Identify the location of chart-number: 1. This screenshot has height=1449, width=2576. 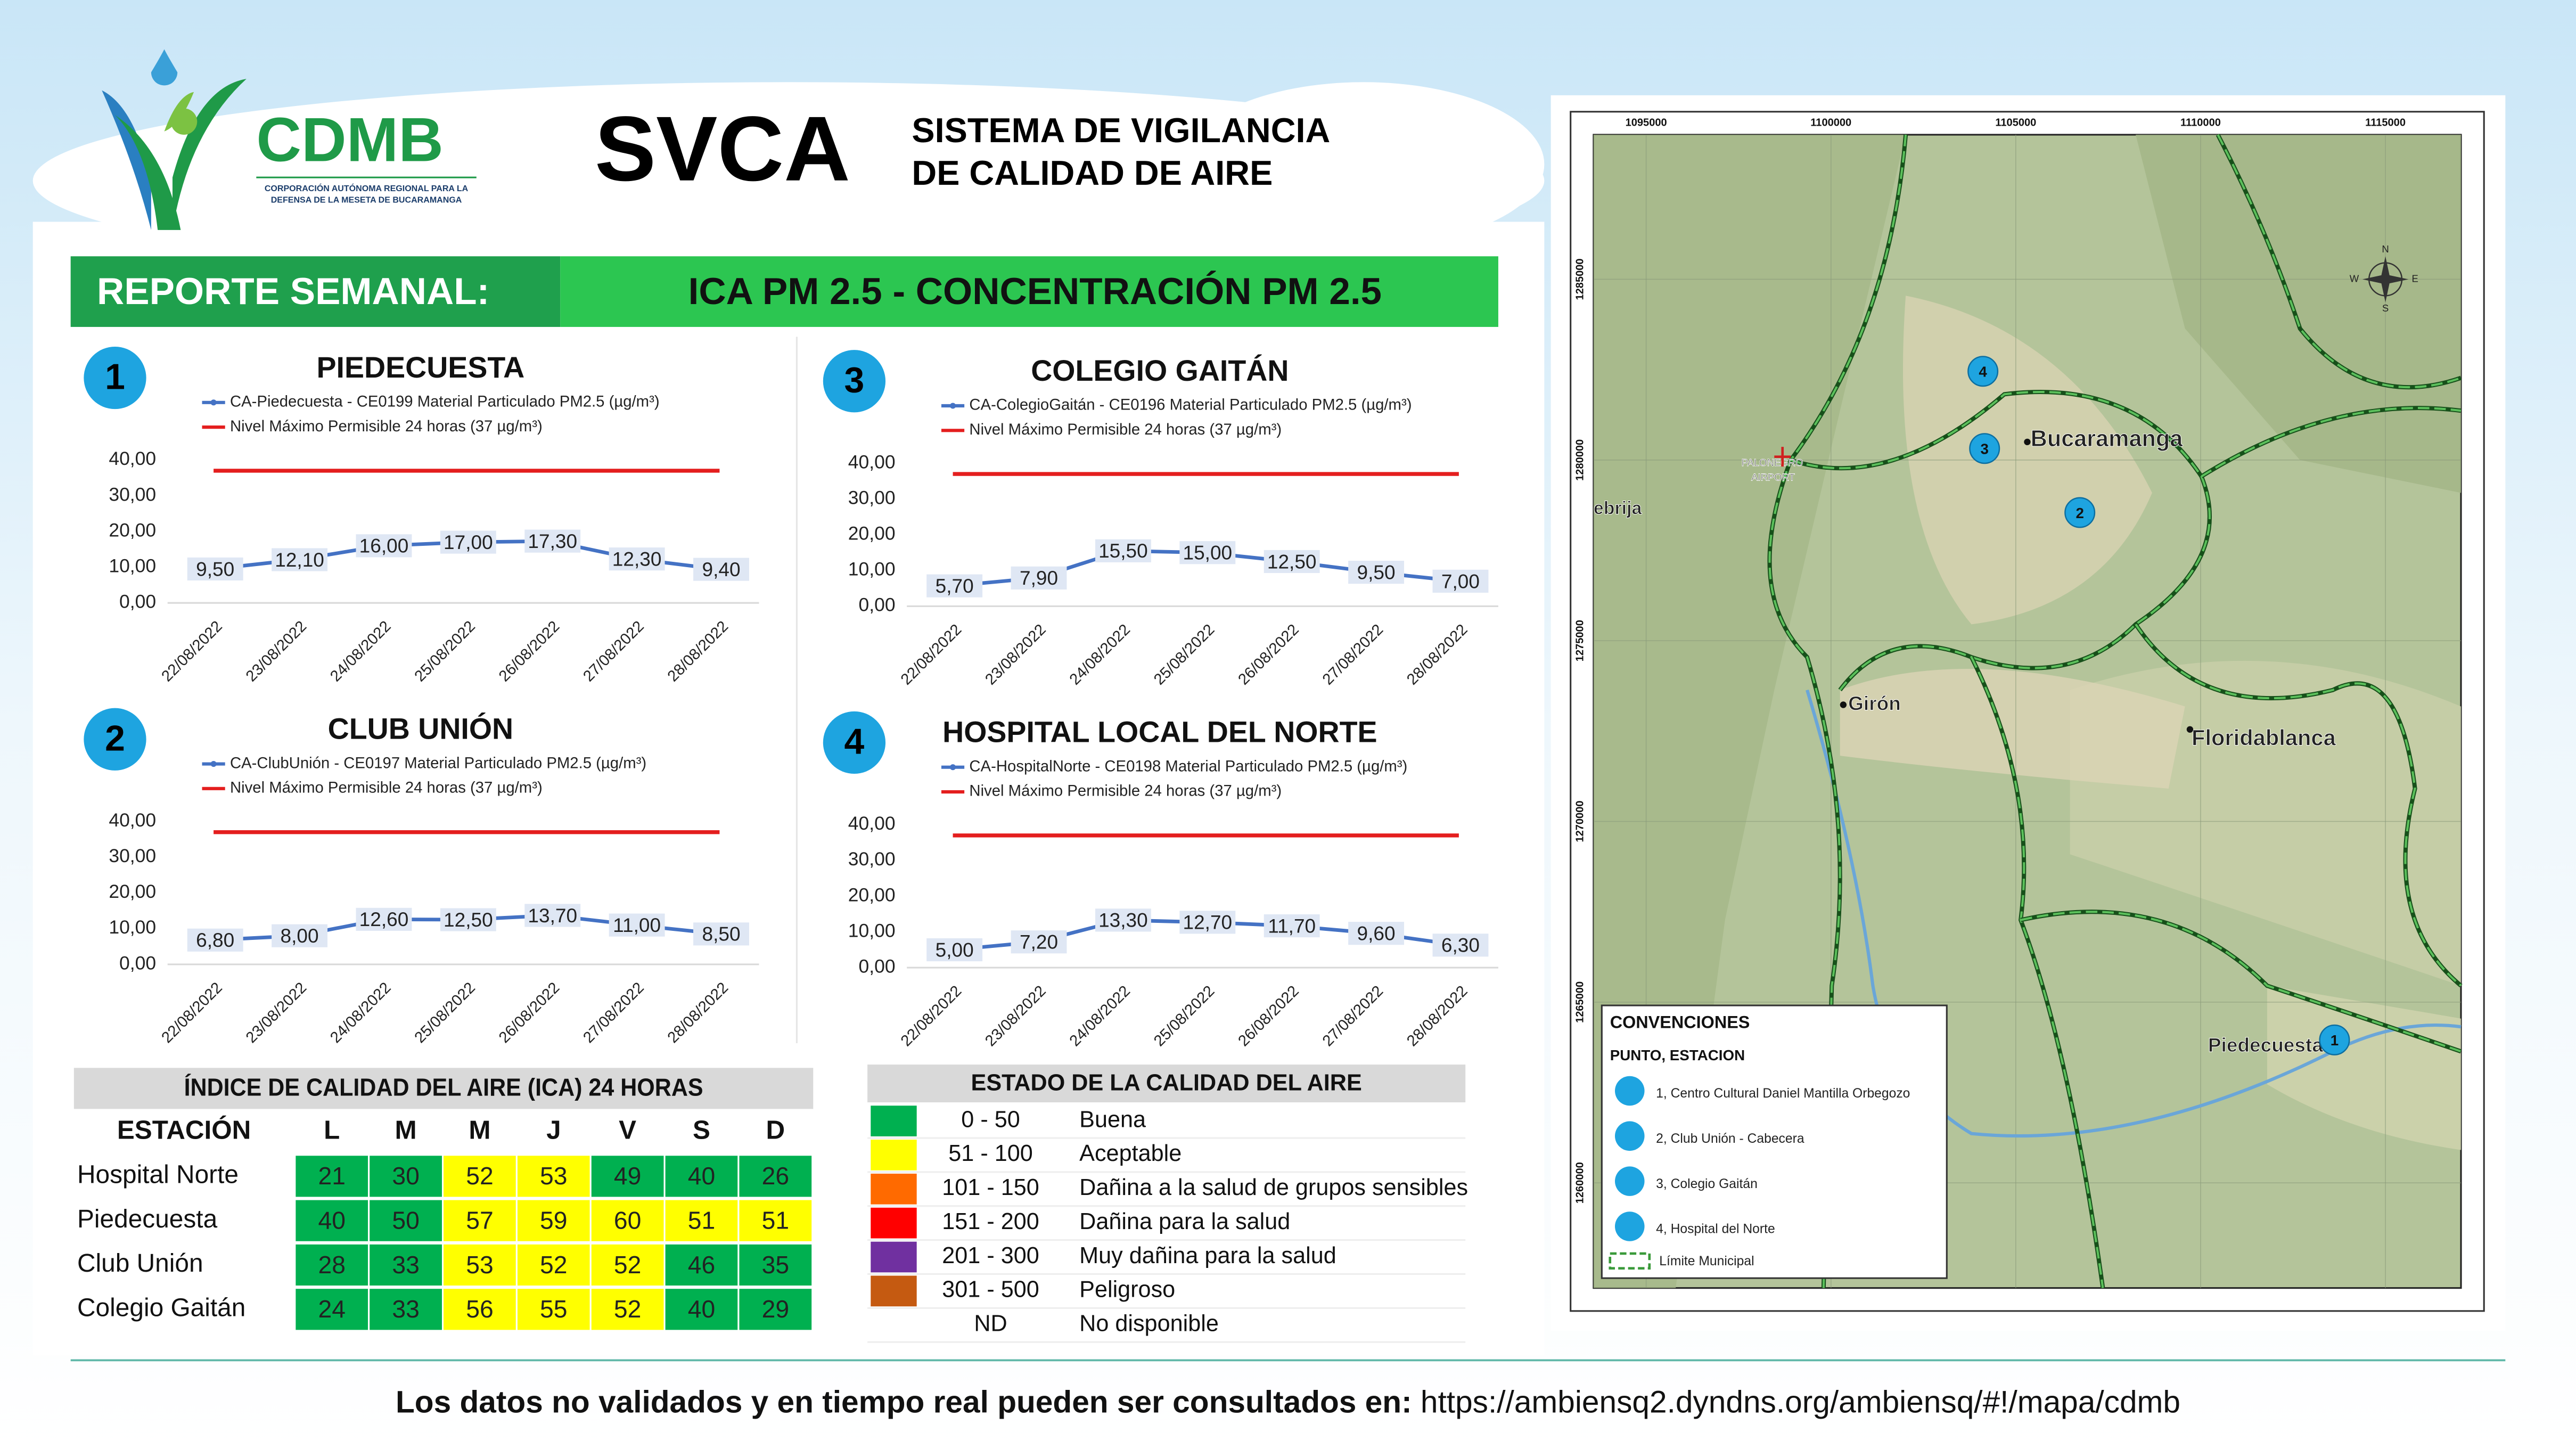
(115, 377).